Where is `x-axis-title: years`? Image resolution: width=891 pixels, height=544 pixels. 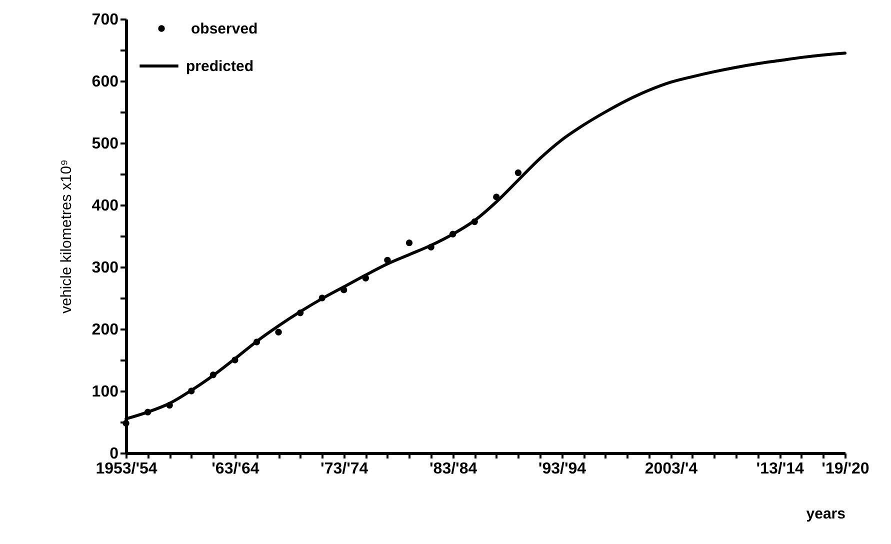
x-axis-title: years is located at coordinates (826, 514).